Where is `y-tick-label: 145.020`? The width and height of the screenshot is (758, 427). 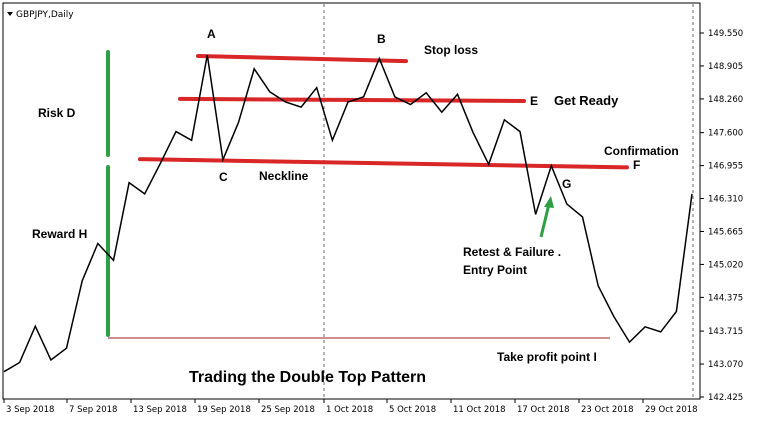
y-tick-label: 145.020 is located at coordinates (725, 265).